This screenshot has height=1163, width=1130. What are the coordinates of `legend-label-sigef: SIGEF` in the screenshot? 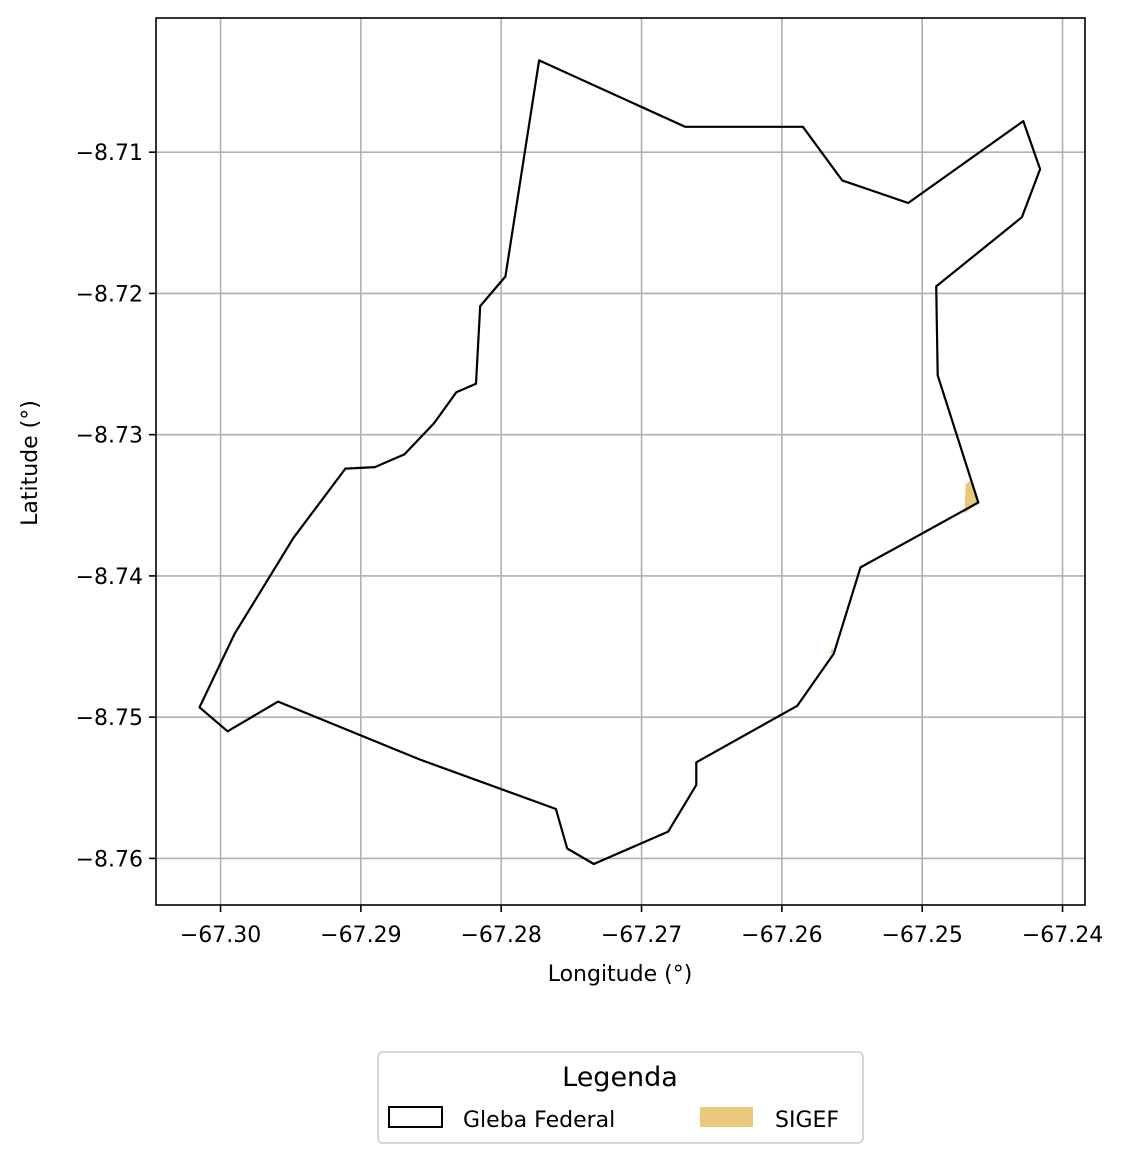 It's located at (807, 1120).